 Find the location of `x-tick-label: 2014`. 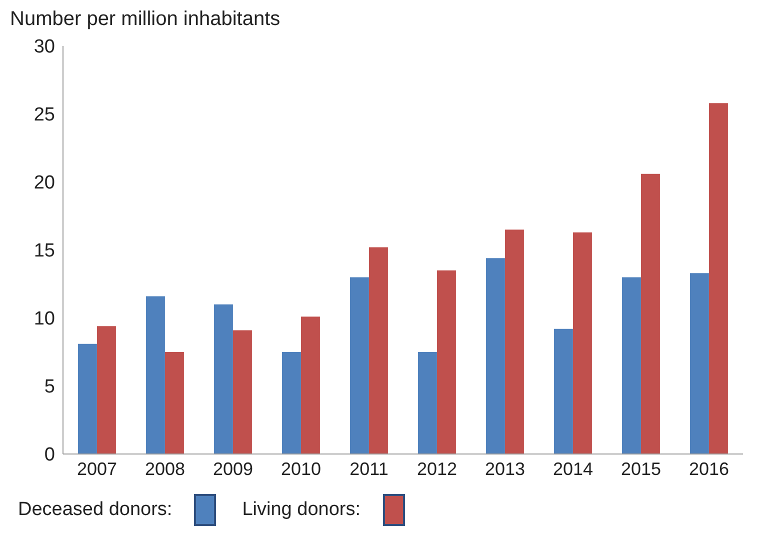

x-tick-label: 2014 is located at coordinates (573, 468).